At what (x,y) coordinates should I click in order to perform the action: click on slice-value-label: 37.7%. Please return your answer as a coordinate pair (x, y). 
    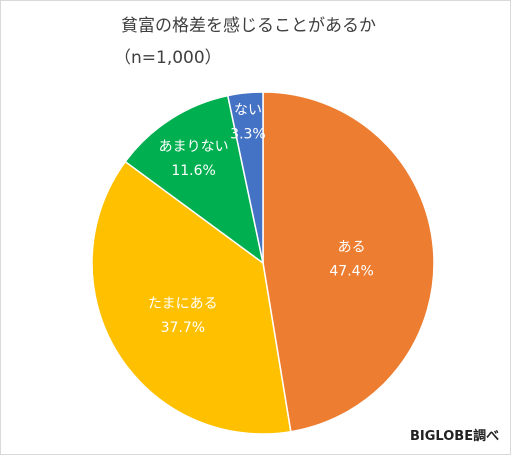
    Looking at the image, I should click on (183, 328).